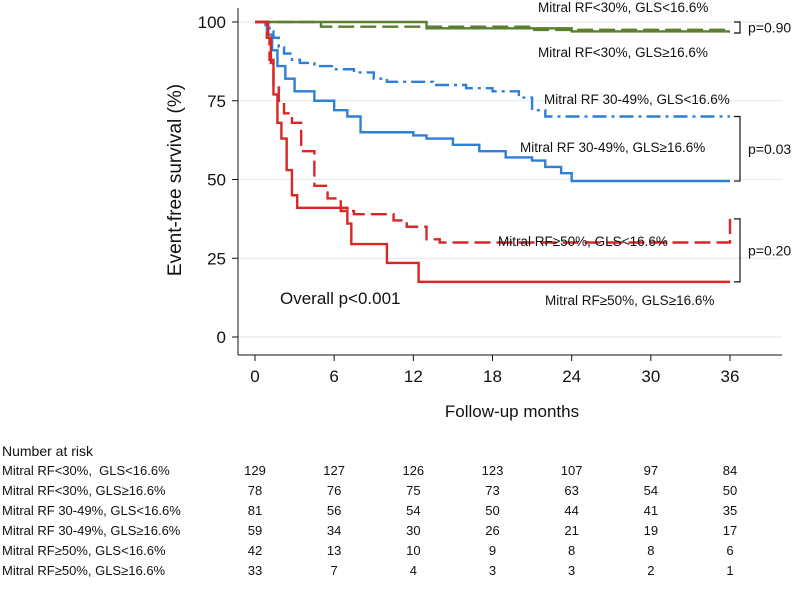 Image resolution: width=800 pixels, height=599 pixels. I want to click on risk-row-label: Mitral RF<30%, GLS≥16.6%, so click(84, 490).